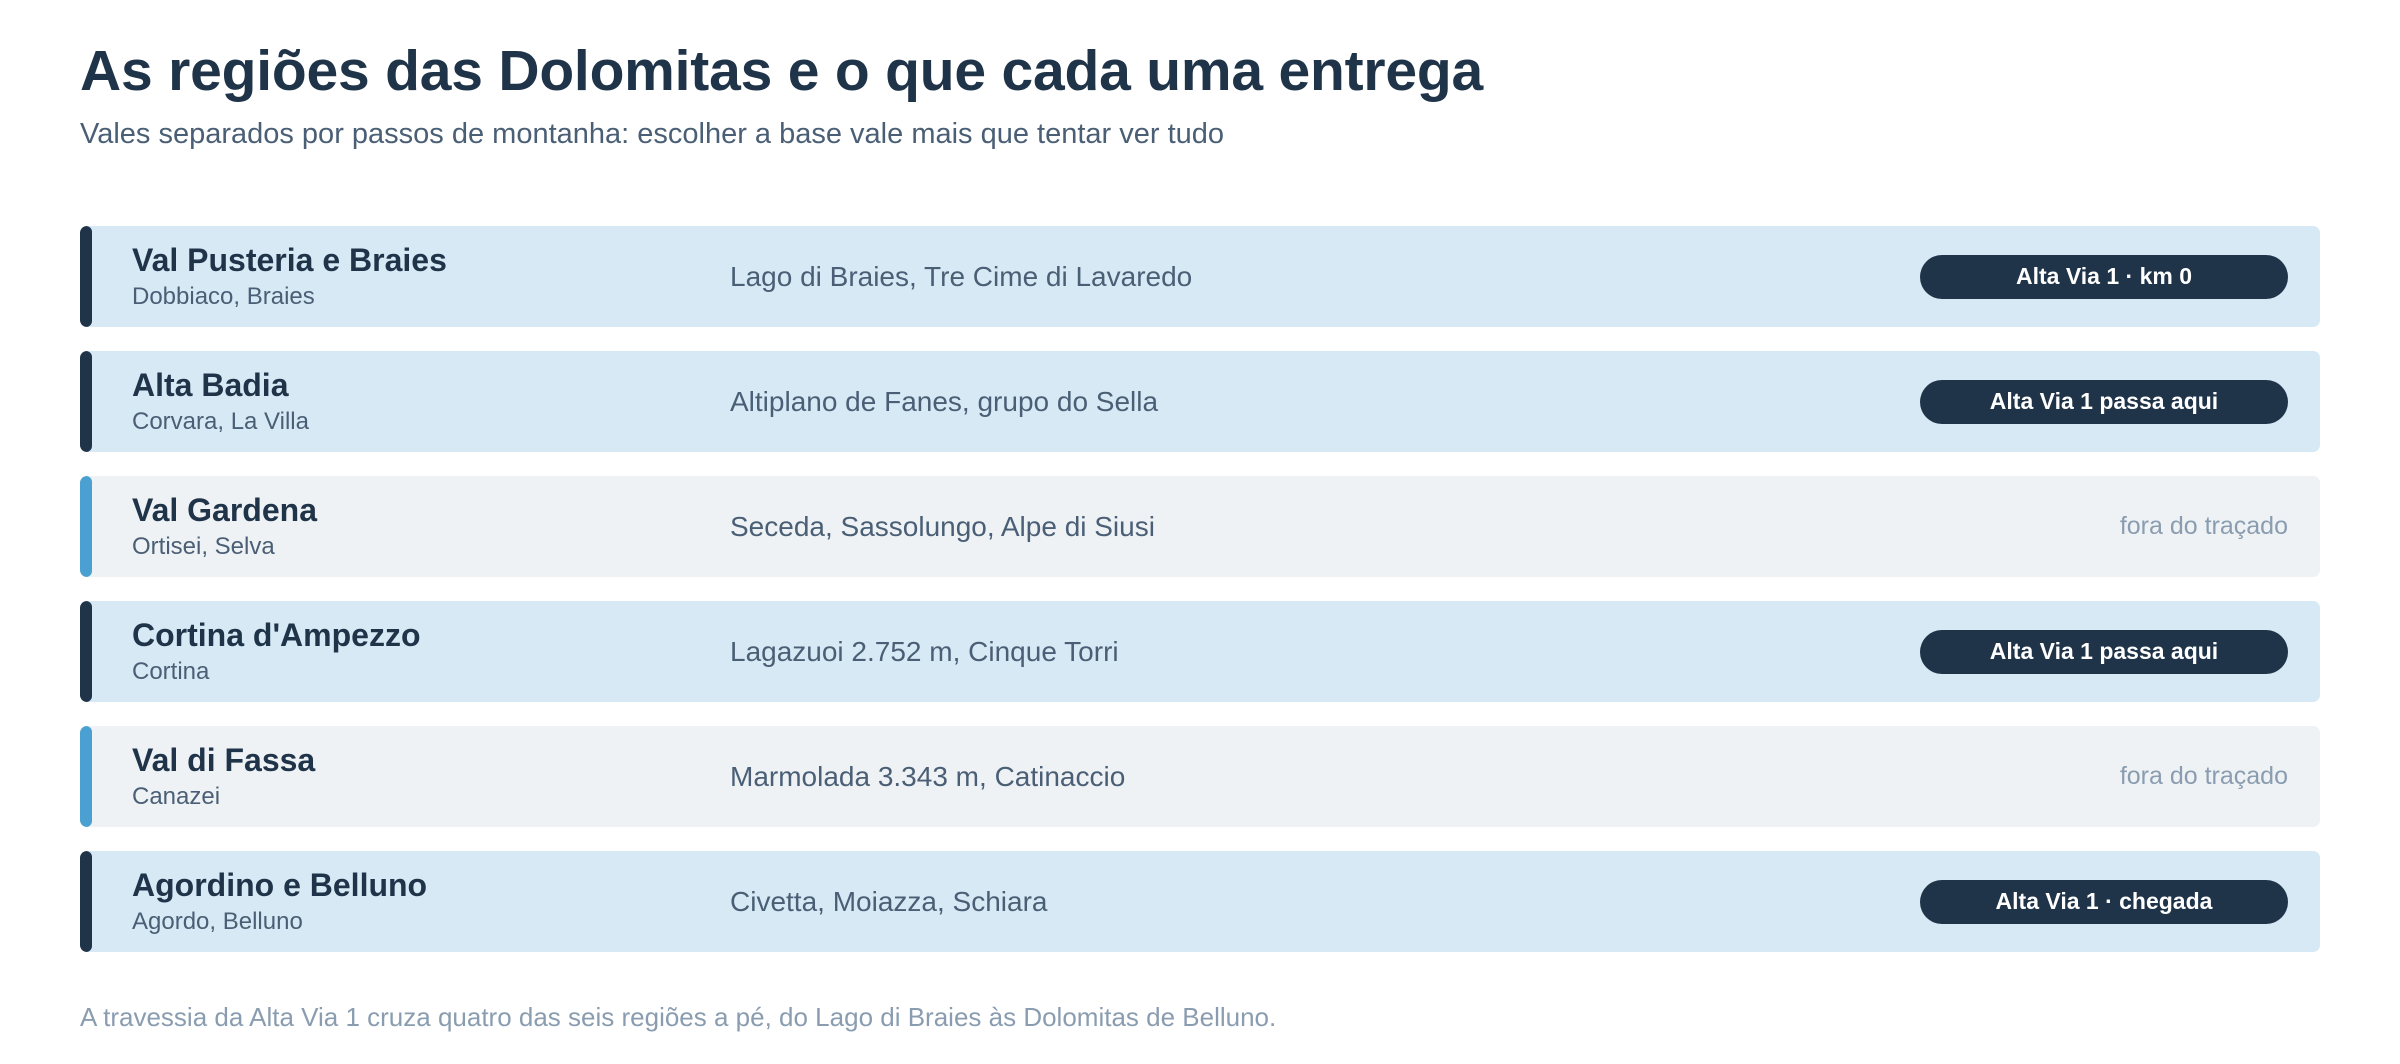 Image resolution: width=2400 pixels, height=1064 pixels. Describe the element at coordinates (171, 671) in the screenshot. I see `region-towns: Cortina` at that location.